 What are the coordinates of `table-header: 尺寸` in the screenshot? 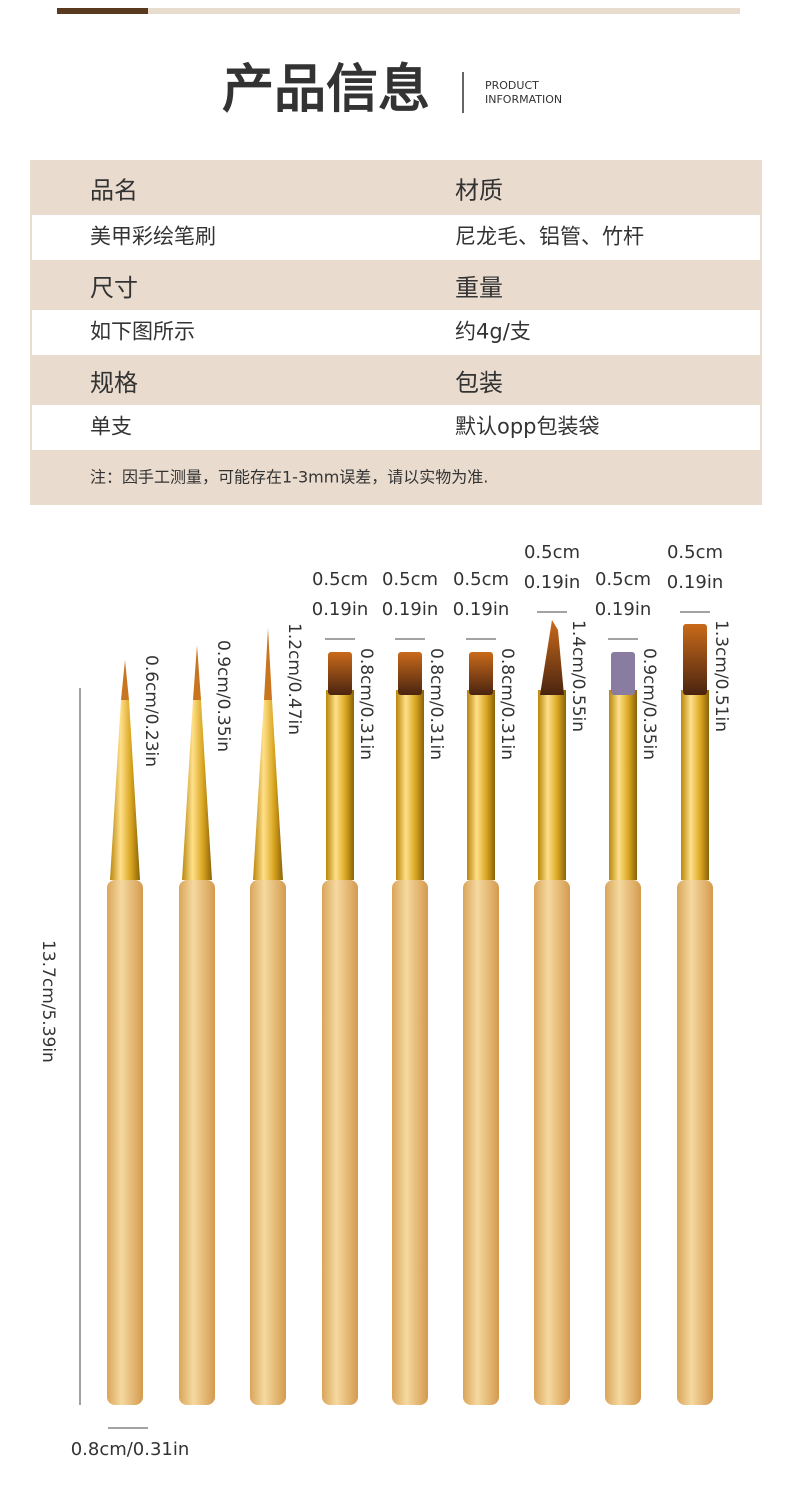 It's located at (114, 288).